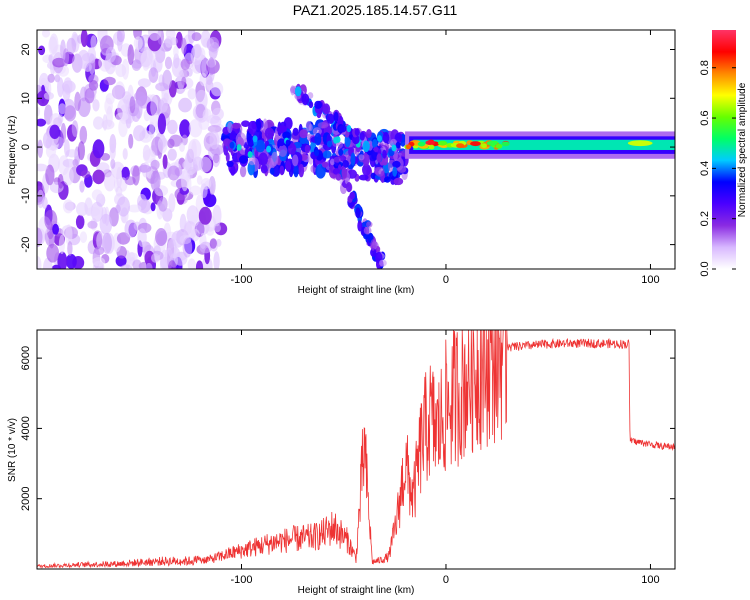 This screenshot has width=750, height=600. What do you see at coordinates (705, 268) in the screenshot?
I see `colorbar-tick-label: 0.0` at bounding box center [705, 268].